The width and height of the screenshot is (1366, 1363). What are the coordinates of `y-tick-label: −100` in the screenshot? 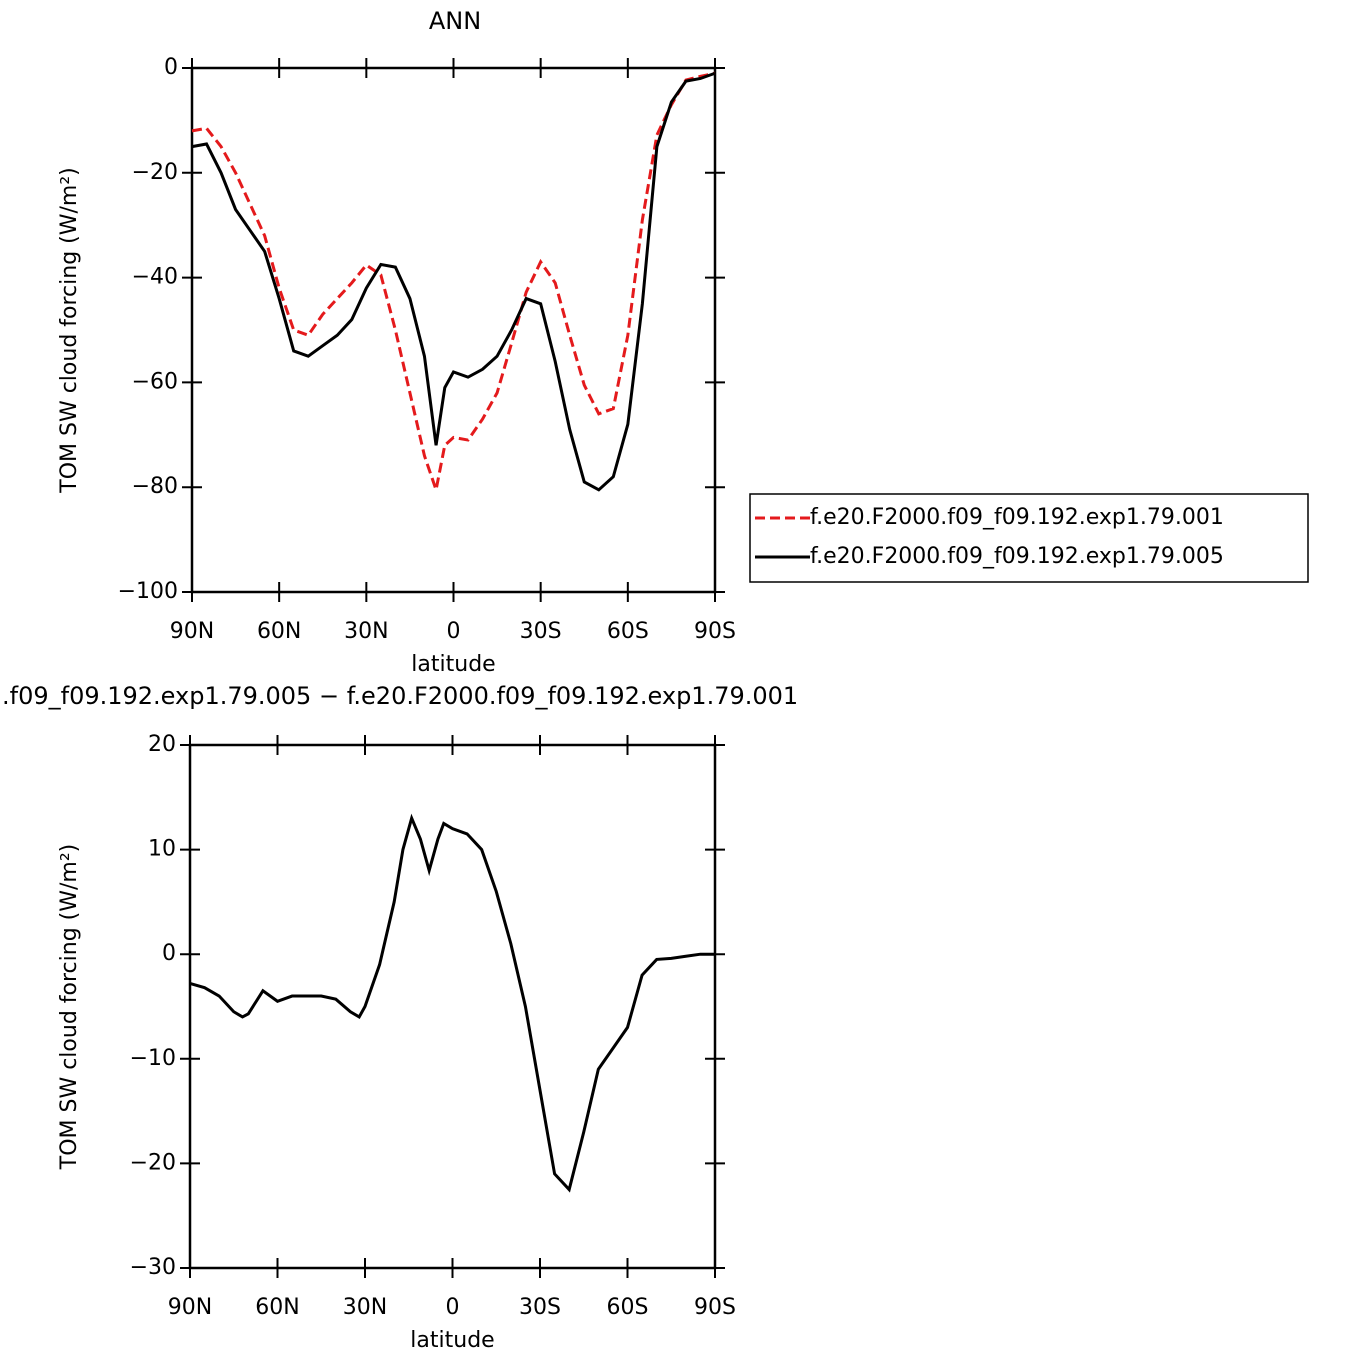 It's located at (148, 591).